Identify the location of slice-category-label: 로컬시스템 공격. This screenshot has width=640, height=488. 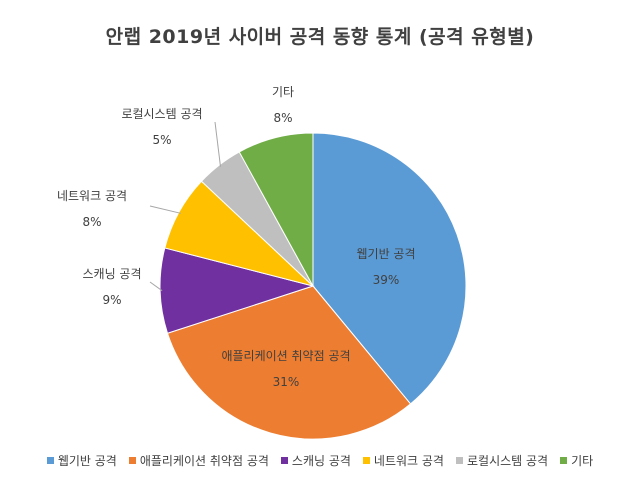
(161, 114).